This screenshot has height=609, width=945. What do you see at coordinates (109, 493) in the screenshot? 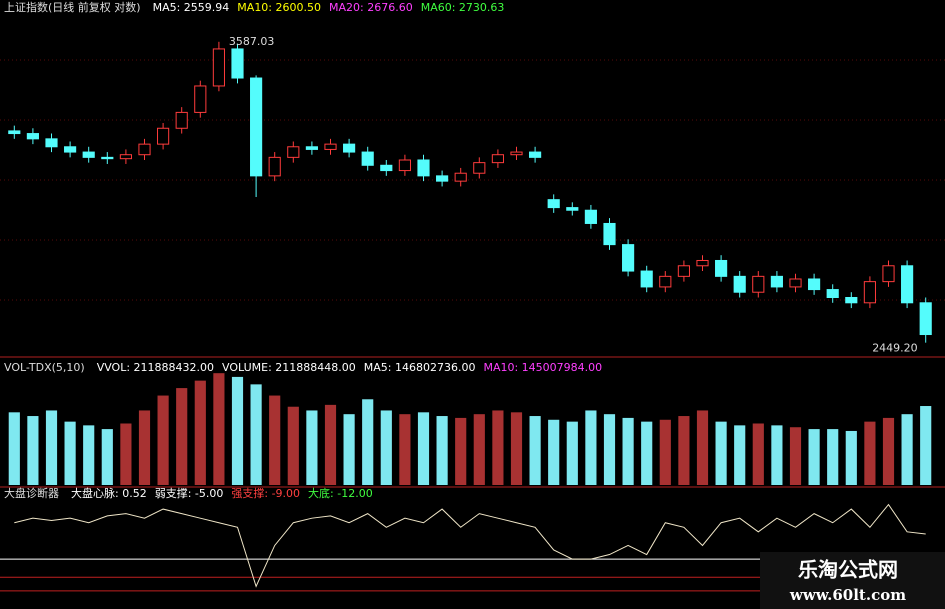
I see `legend-entry: 大盘心脉: 0.52` at bounding box center [109, 493].